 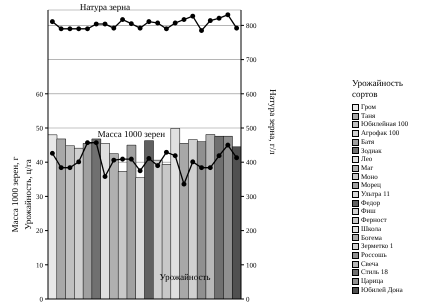 I want to click on legend-title: Урожайность сортов, so click(x=378, y=89).